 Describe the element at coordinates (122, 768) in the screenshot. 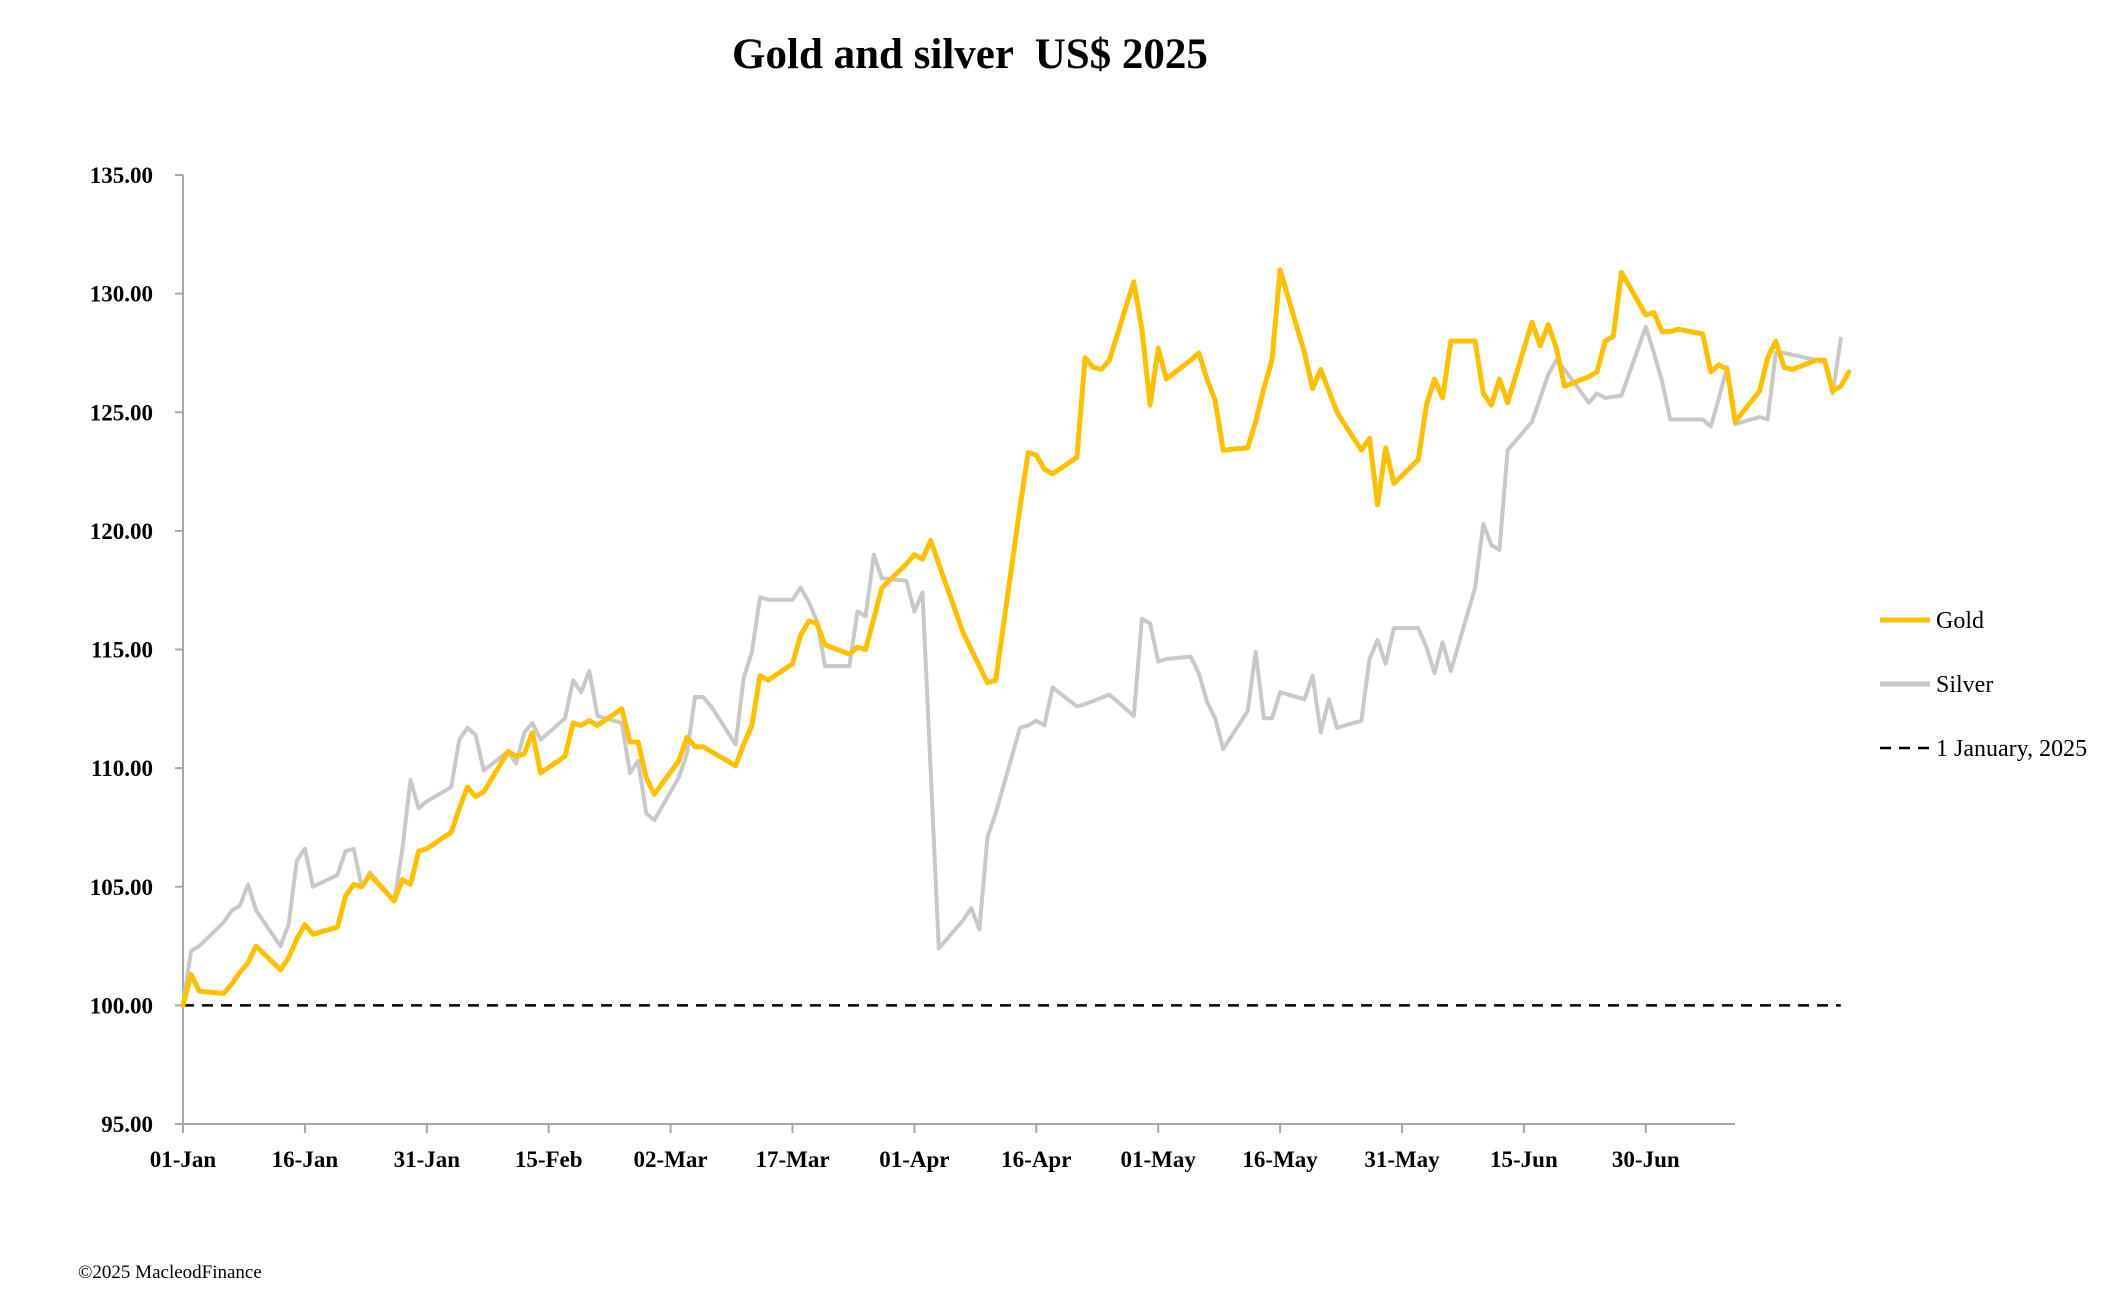

I see `y-tick-label: 110.00` at that location.